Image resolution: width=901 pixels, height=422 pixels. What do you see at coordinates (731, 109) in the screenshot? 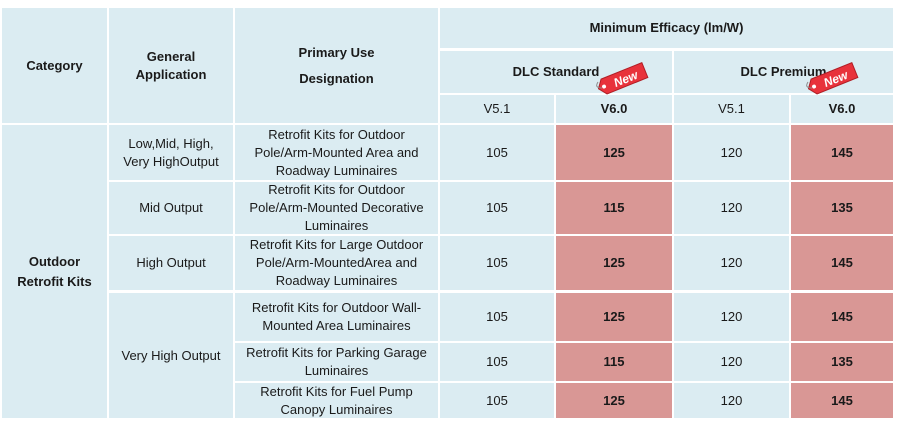
I see `header-premium-v51: V5.1` at bounding box center [731, 109].